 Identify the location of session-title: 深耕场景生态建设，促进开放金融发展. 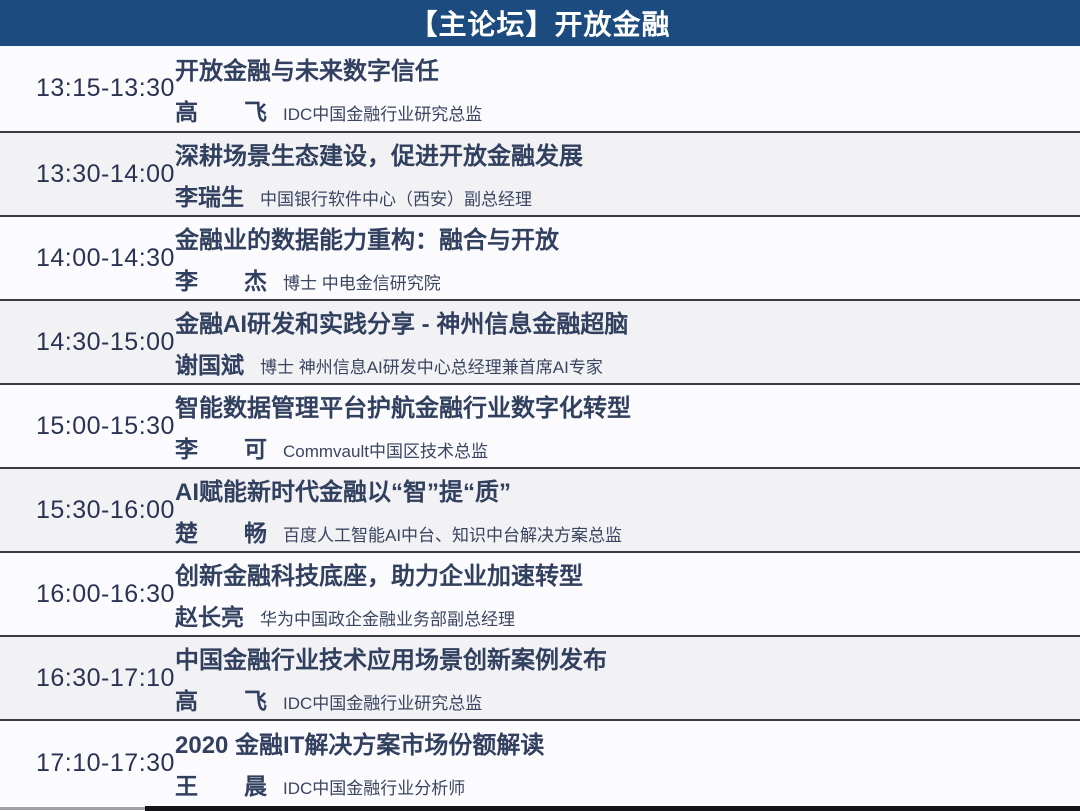
(379, 156).